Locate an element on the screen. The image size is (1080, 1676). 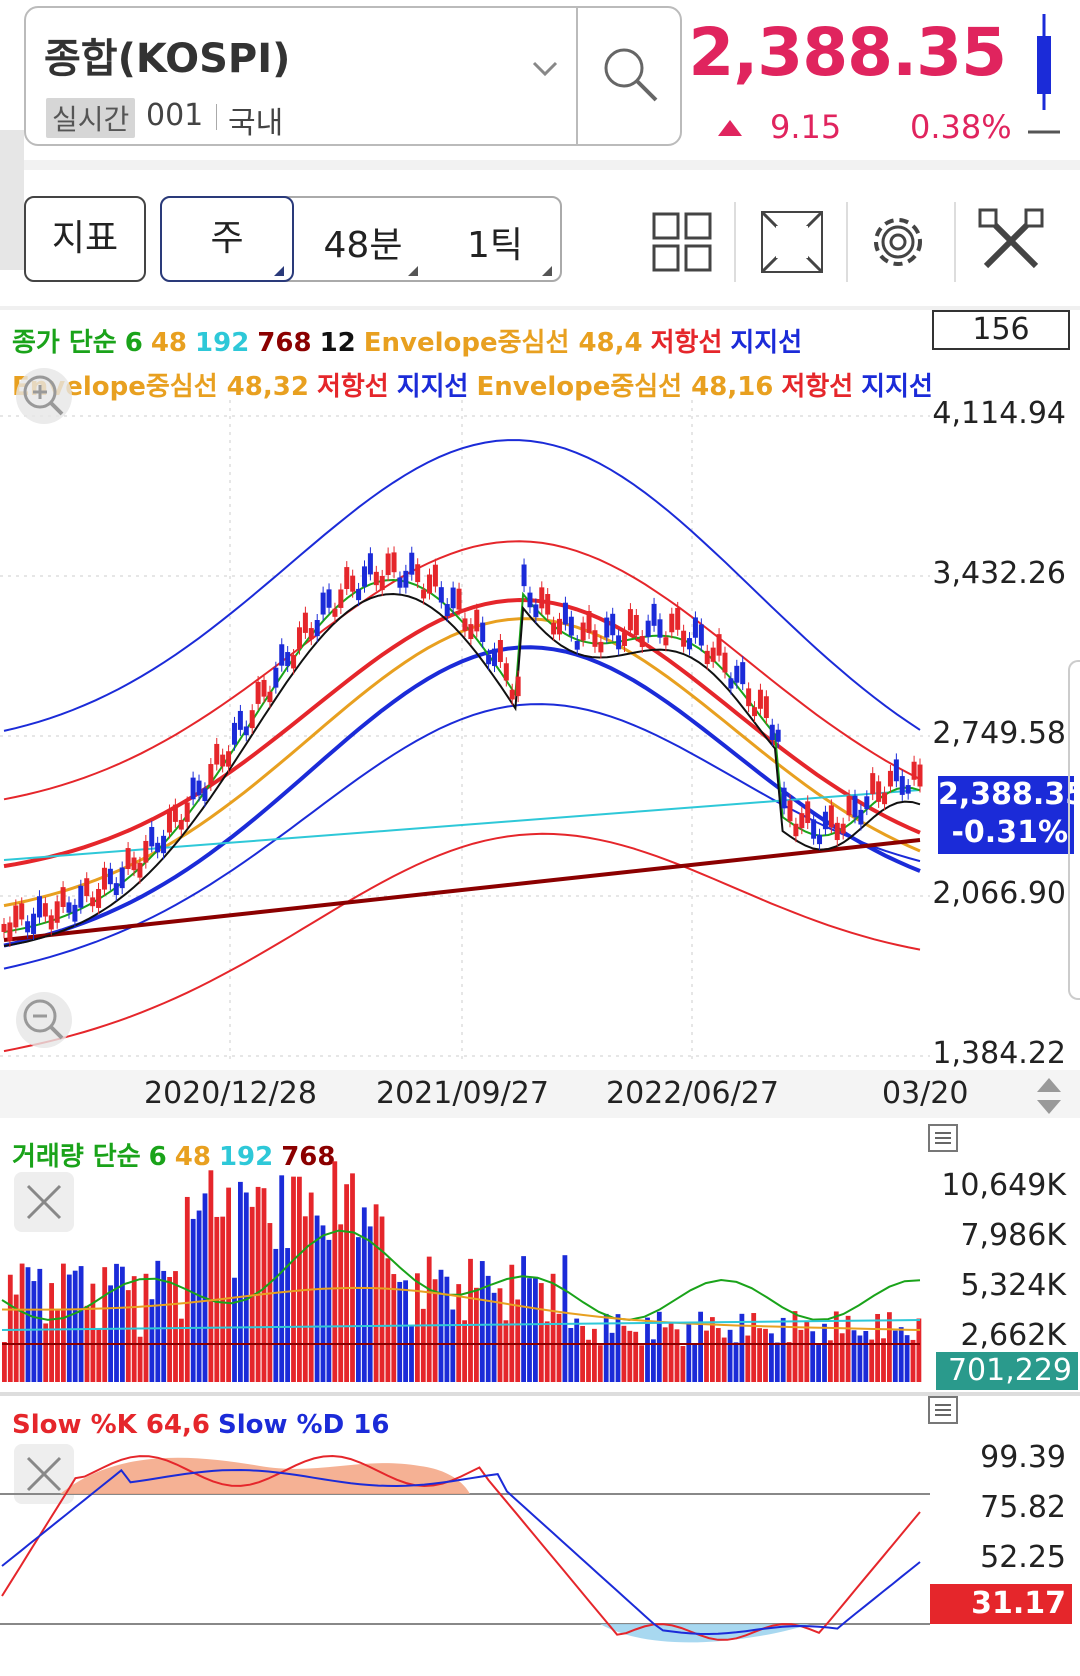
side-drawer-handle is located at coordinates (12, 200).